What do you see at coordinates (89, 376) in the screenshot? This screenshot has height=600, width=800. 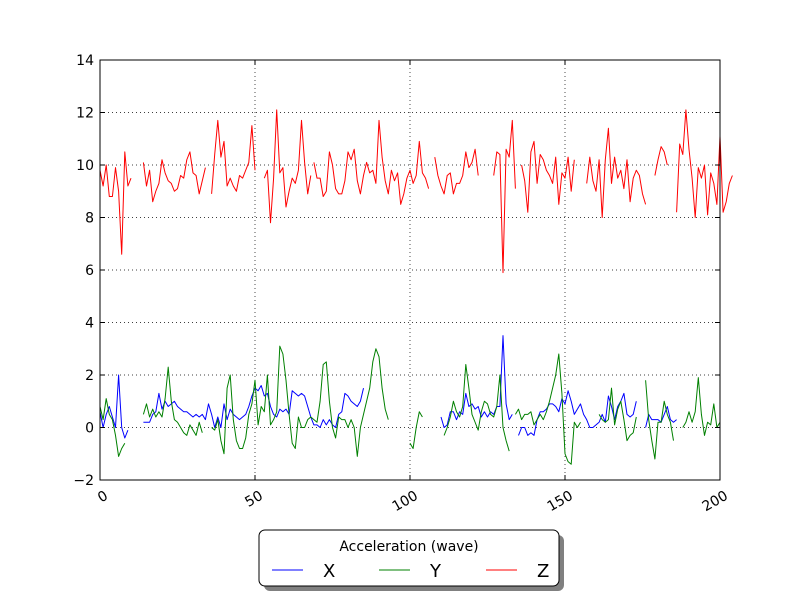 I see `y-tick-label: 2` at bounding box center [89, 376].